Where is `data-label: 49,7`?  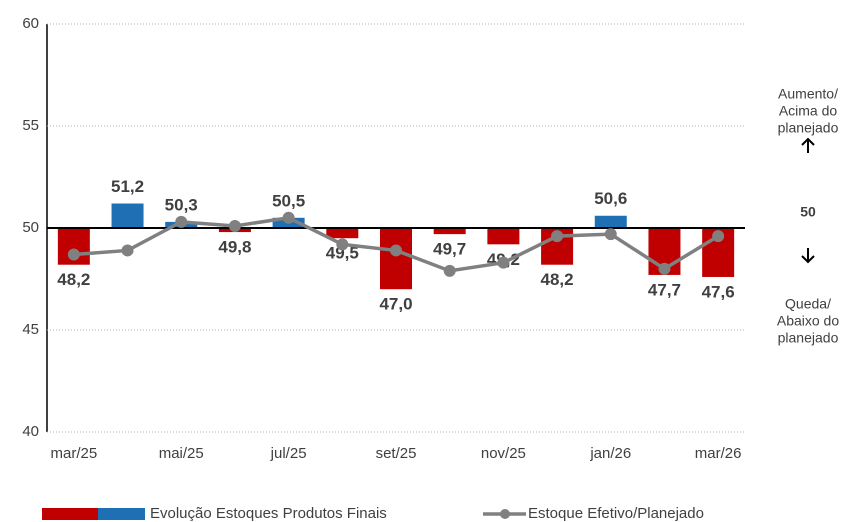 data-label: 49,7 is located at coordinates (449, 249).